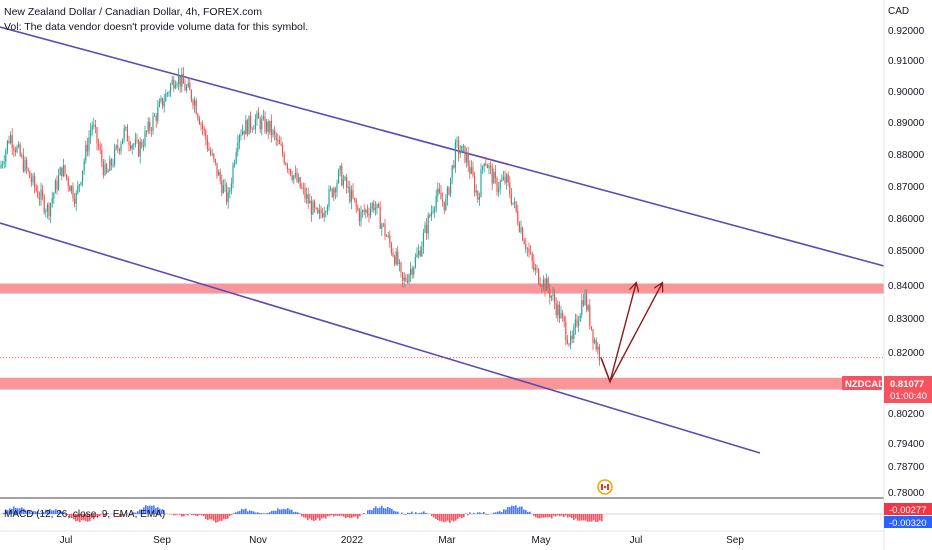  Describe the element at coordinates (605, 487) in the screenshot. I see `event-icon` at that location.